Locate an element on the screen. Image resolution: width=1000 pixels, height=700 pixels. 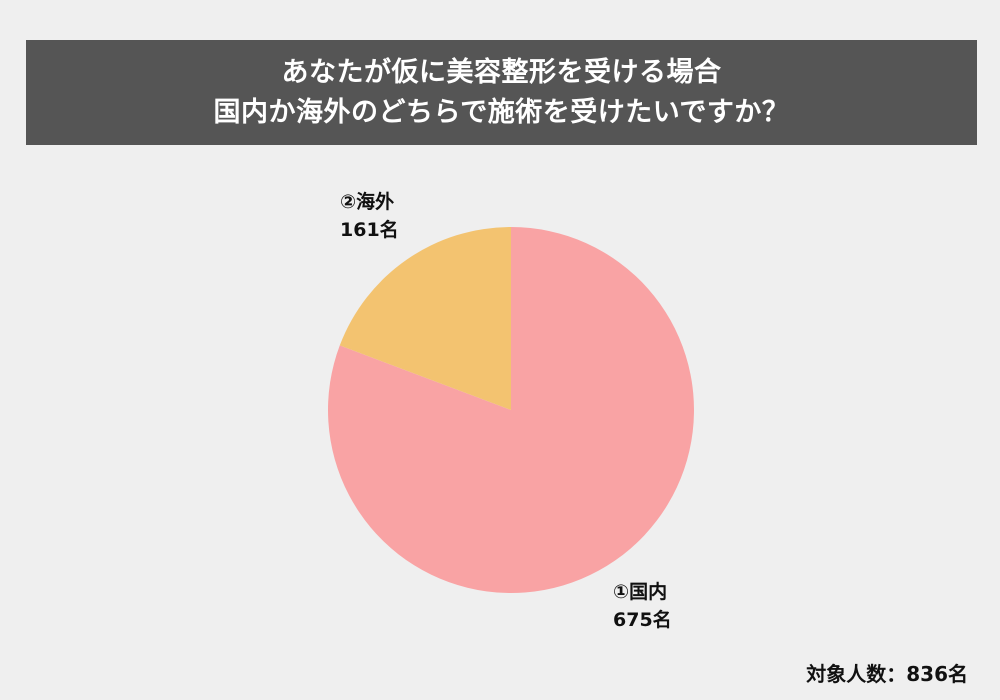
slice-category-domestic: ①国内 is located at coordinates (640, 592).